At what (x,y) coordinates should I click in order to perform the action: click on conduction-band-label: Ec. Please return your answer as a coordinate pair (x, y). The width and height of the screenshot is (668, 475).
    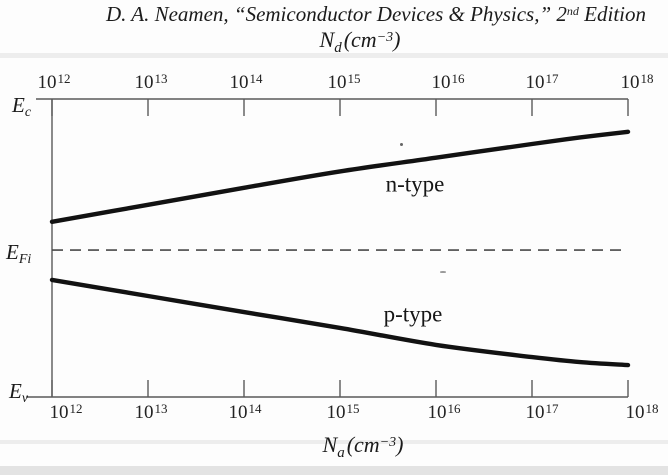
    Looking at the image, I should click on (21, 107).